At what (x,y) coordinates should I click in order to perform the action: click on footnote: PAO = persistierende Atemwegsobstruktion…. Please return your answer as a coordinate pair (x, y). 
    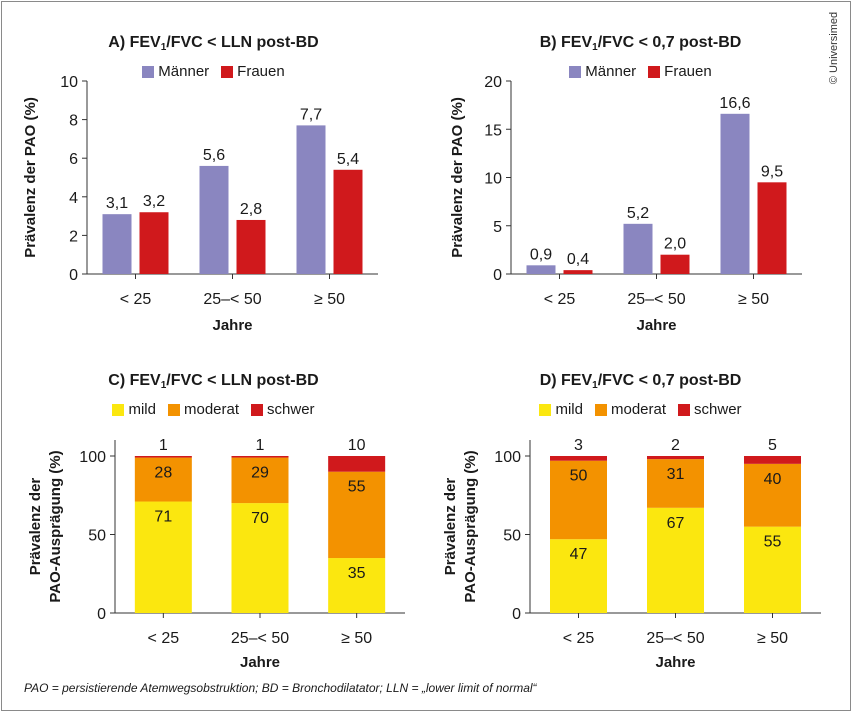
    Looking at the image, I should click on (280, 688).